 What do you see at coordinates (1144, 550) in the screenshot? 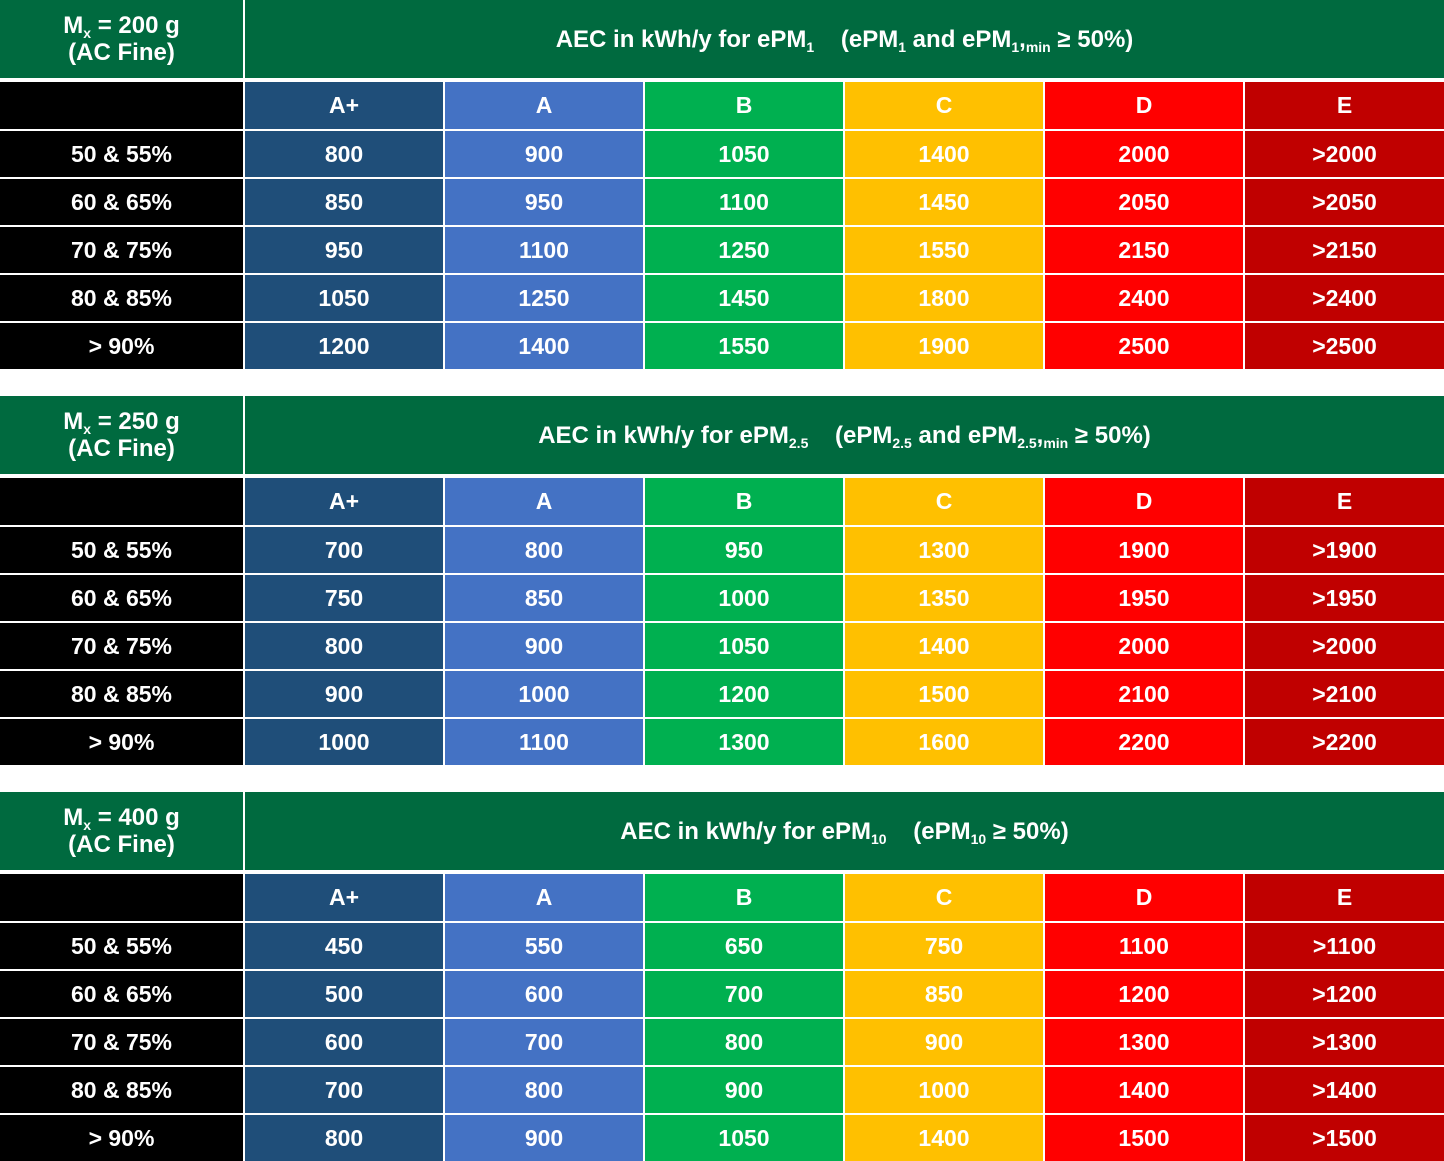
I see `value-cell: 1900` at bounding box center [1144, 550].